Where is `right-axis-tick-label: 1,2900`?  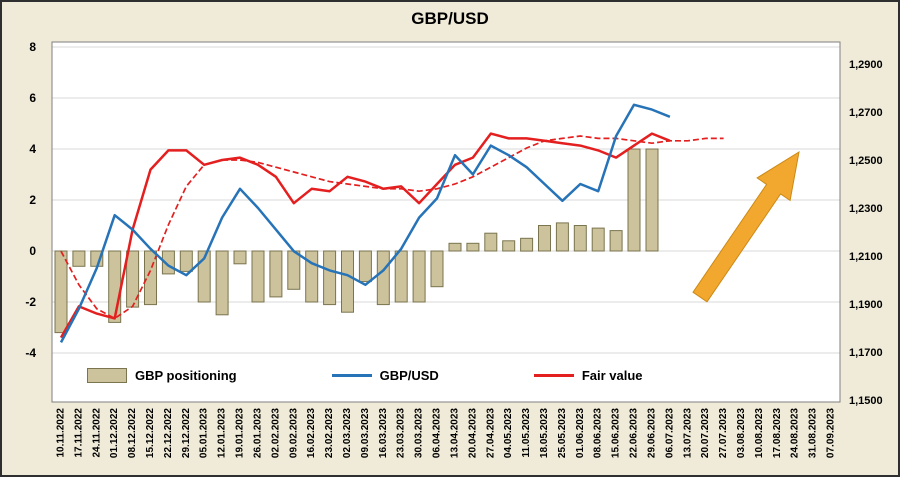
right-axis-tick-label: 1,2900 is located at coordinates (866, 65).